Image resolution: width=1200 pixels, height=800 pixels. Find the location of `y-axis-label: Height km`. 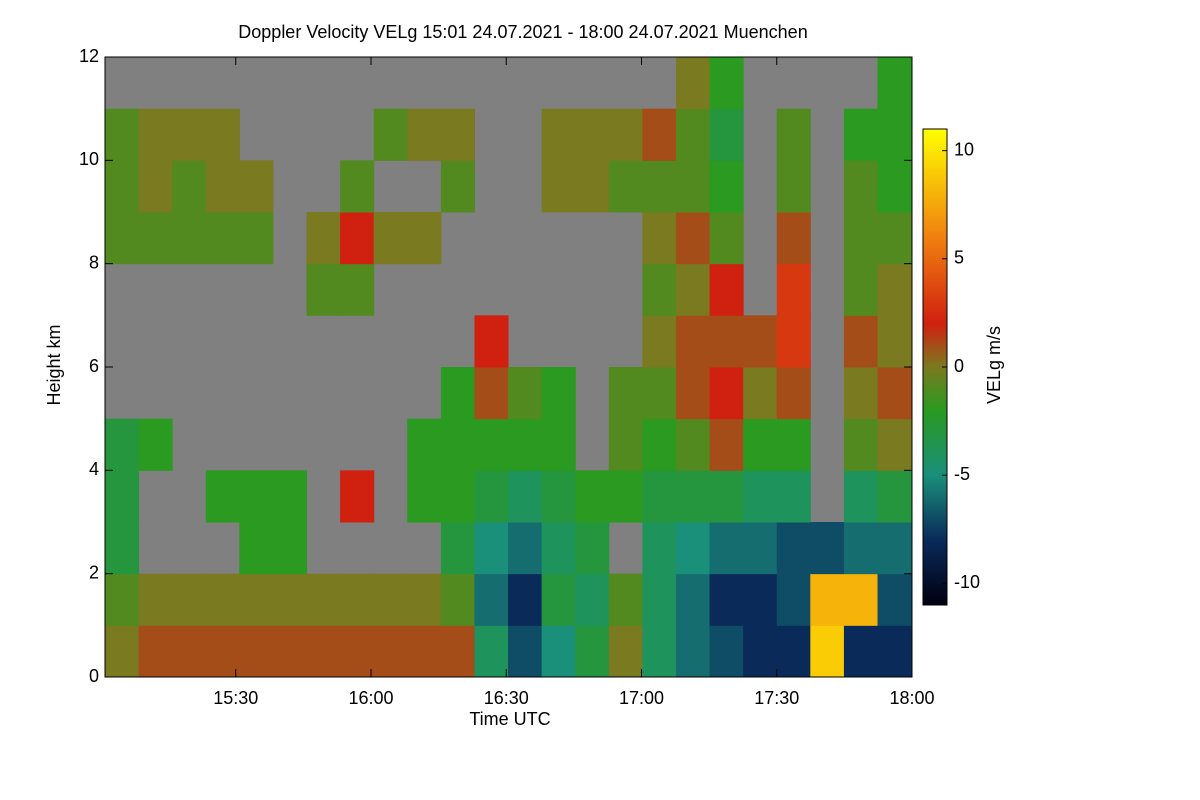

y-axis-label: Height km is located at coordinates (54, 364).